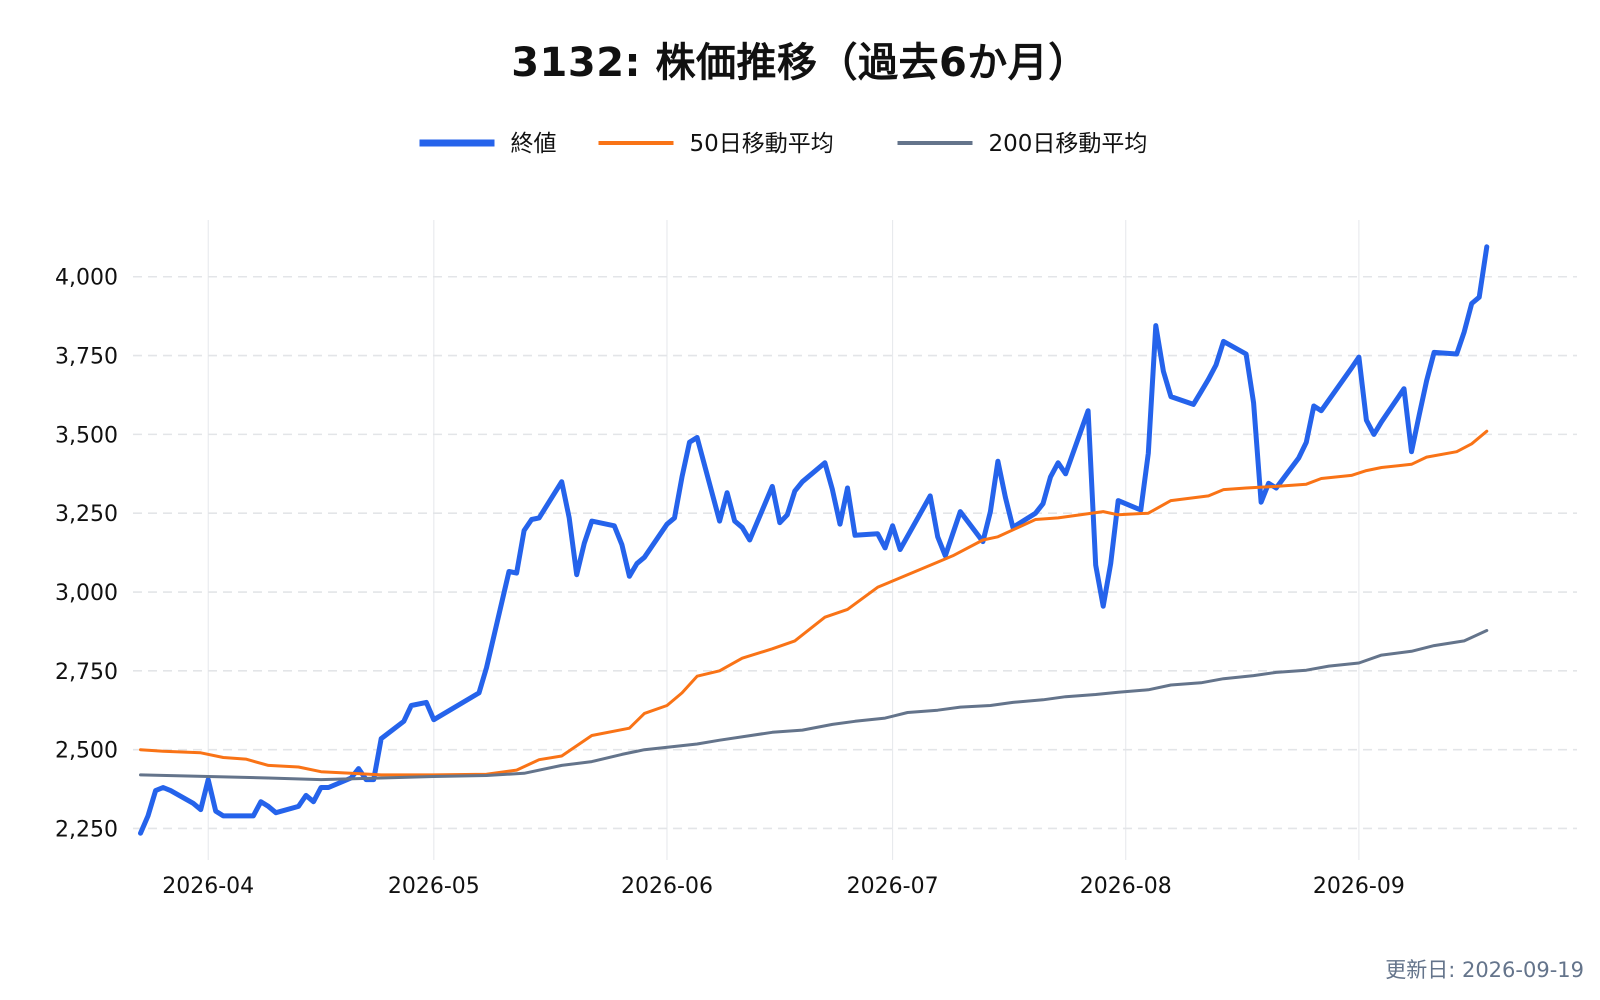 Image resolution: width=1600 pixels, height=1000 pixels. What do you see at coordinates (86, 751) in the screenshot?
I see `y-tick-label: 2,500` at bounding box center [86, 751].